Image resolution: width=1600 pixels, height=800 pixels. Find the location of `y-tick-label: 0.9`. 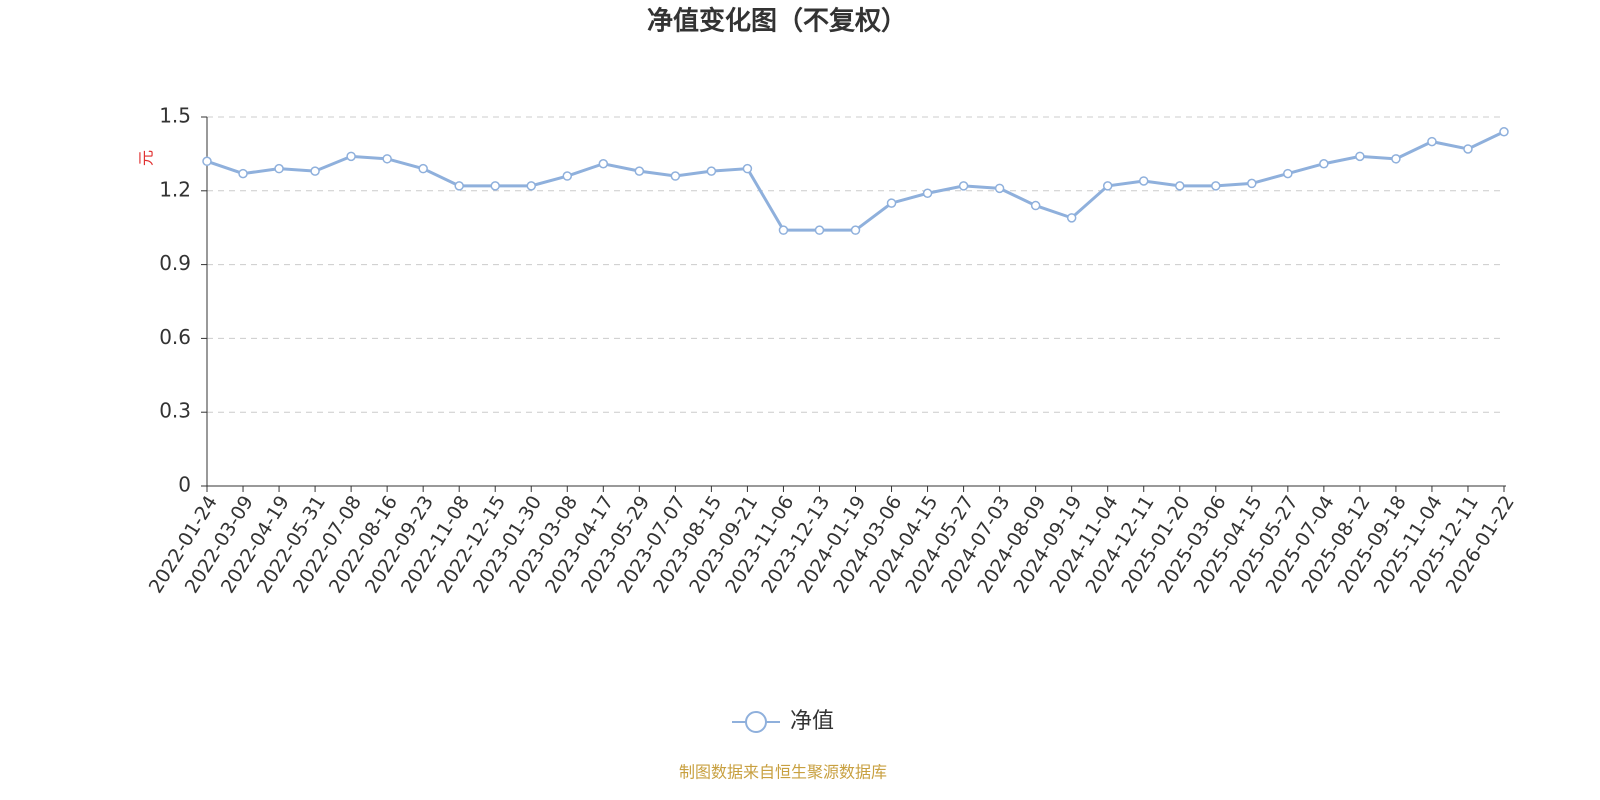

y-tick-label: 0.9 is located at coordinates (175, 263).